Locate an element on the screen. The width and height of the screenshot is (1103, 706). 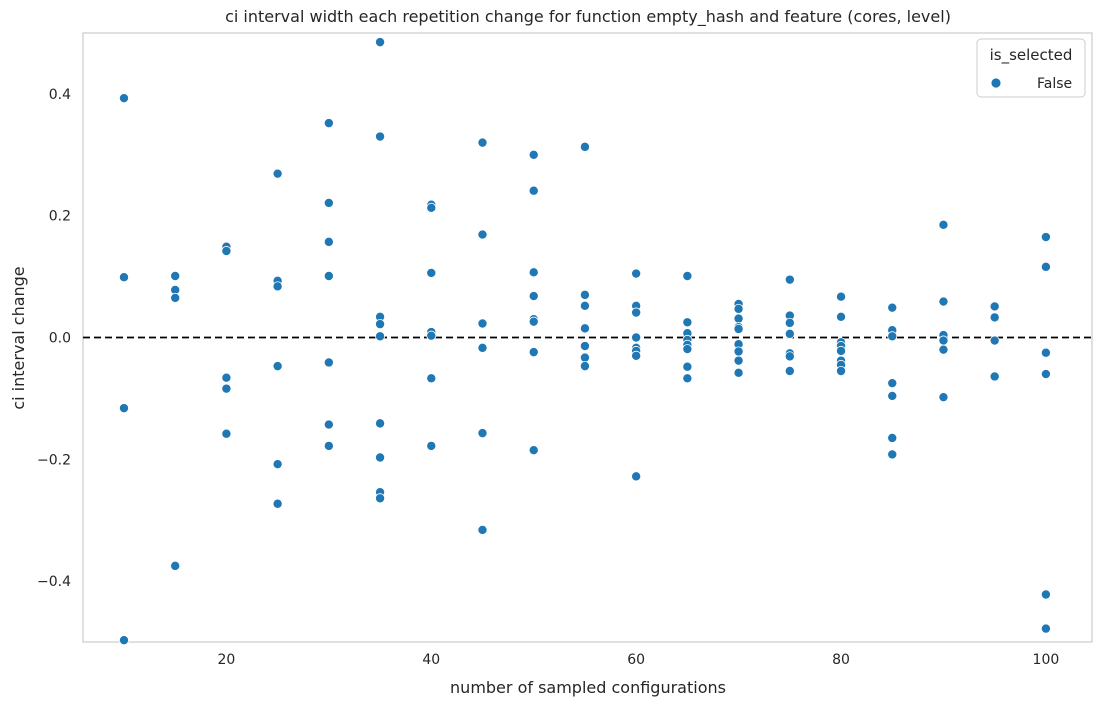
y-tick-label: 0.4 is located at coordinates (60, 95).